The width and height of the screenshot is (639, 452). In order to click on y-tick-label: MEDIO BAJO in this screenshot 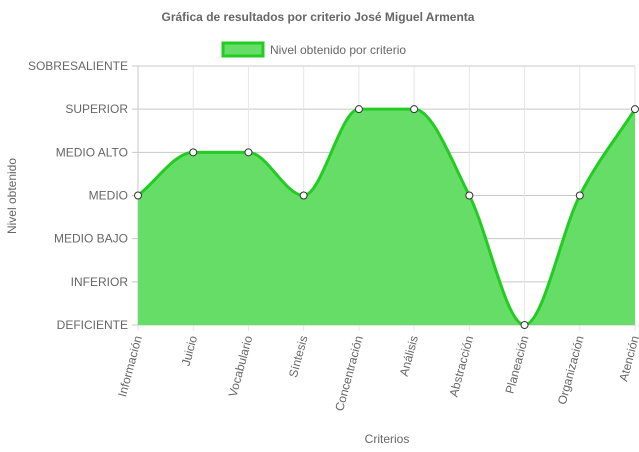, I will do `click(91, 239)`.